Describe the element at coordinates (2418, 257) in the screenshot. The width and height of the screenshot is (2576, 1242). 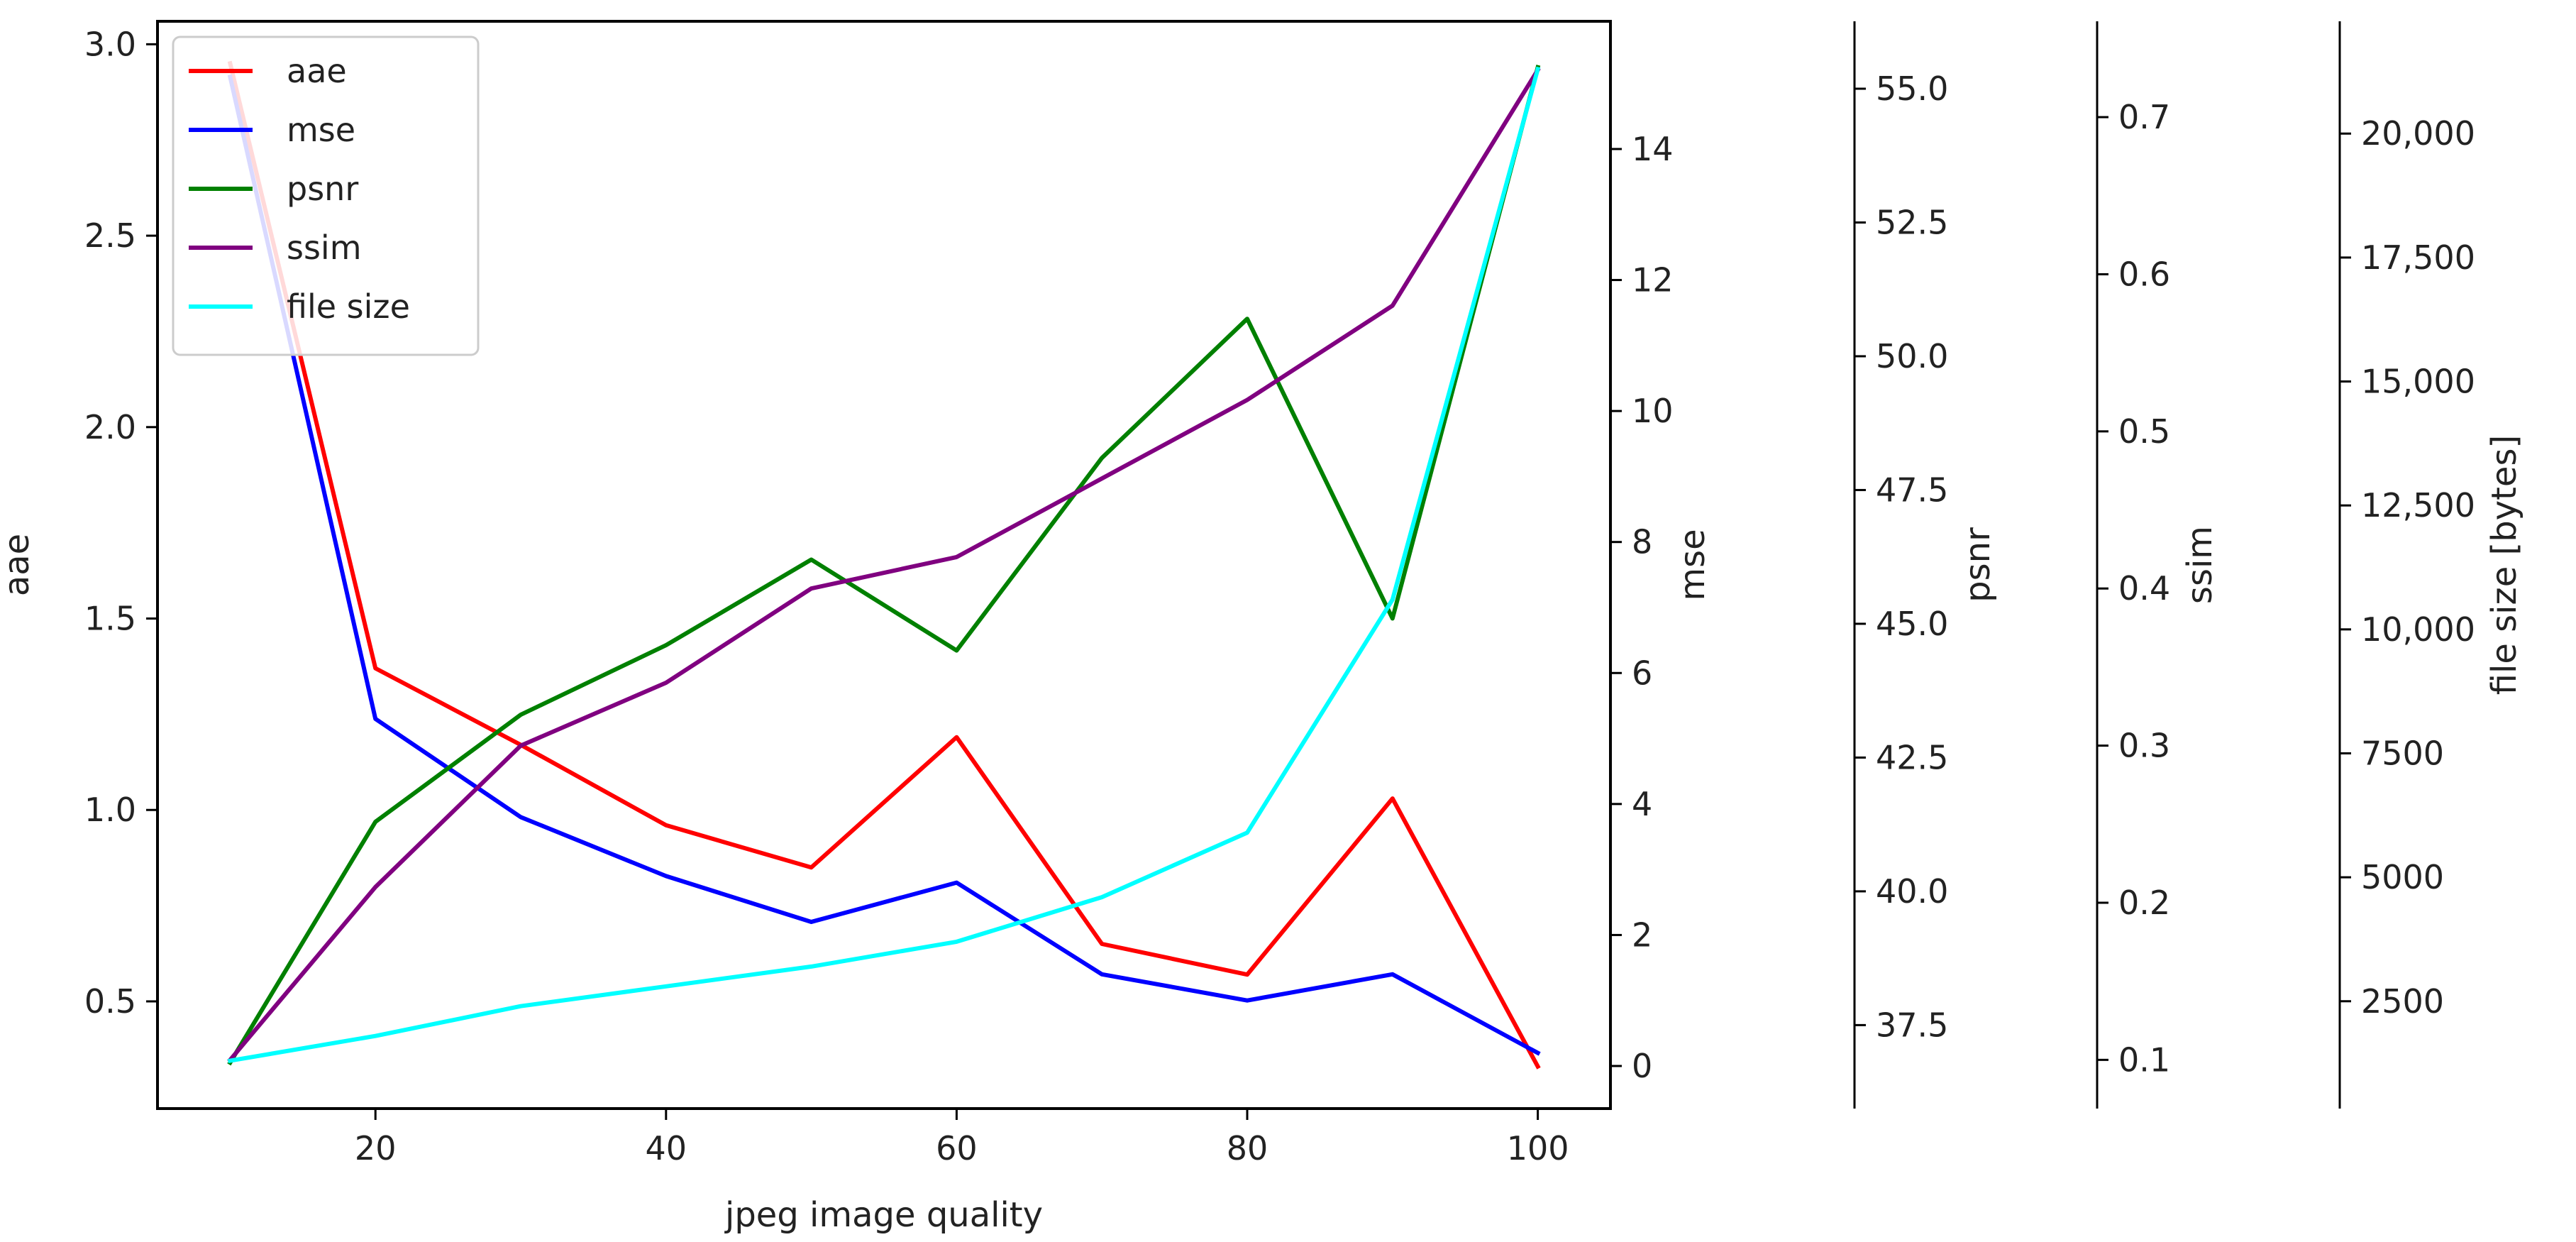
I see `y-tick-label: 17,500` at that location.